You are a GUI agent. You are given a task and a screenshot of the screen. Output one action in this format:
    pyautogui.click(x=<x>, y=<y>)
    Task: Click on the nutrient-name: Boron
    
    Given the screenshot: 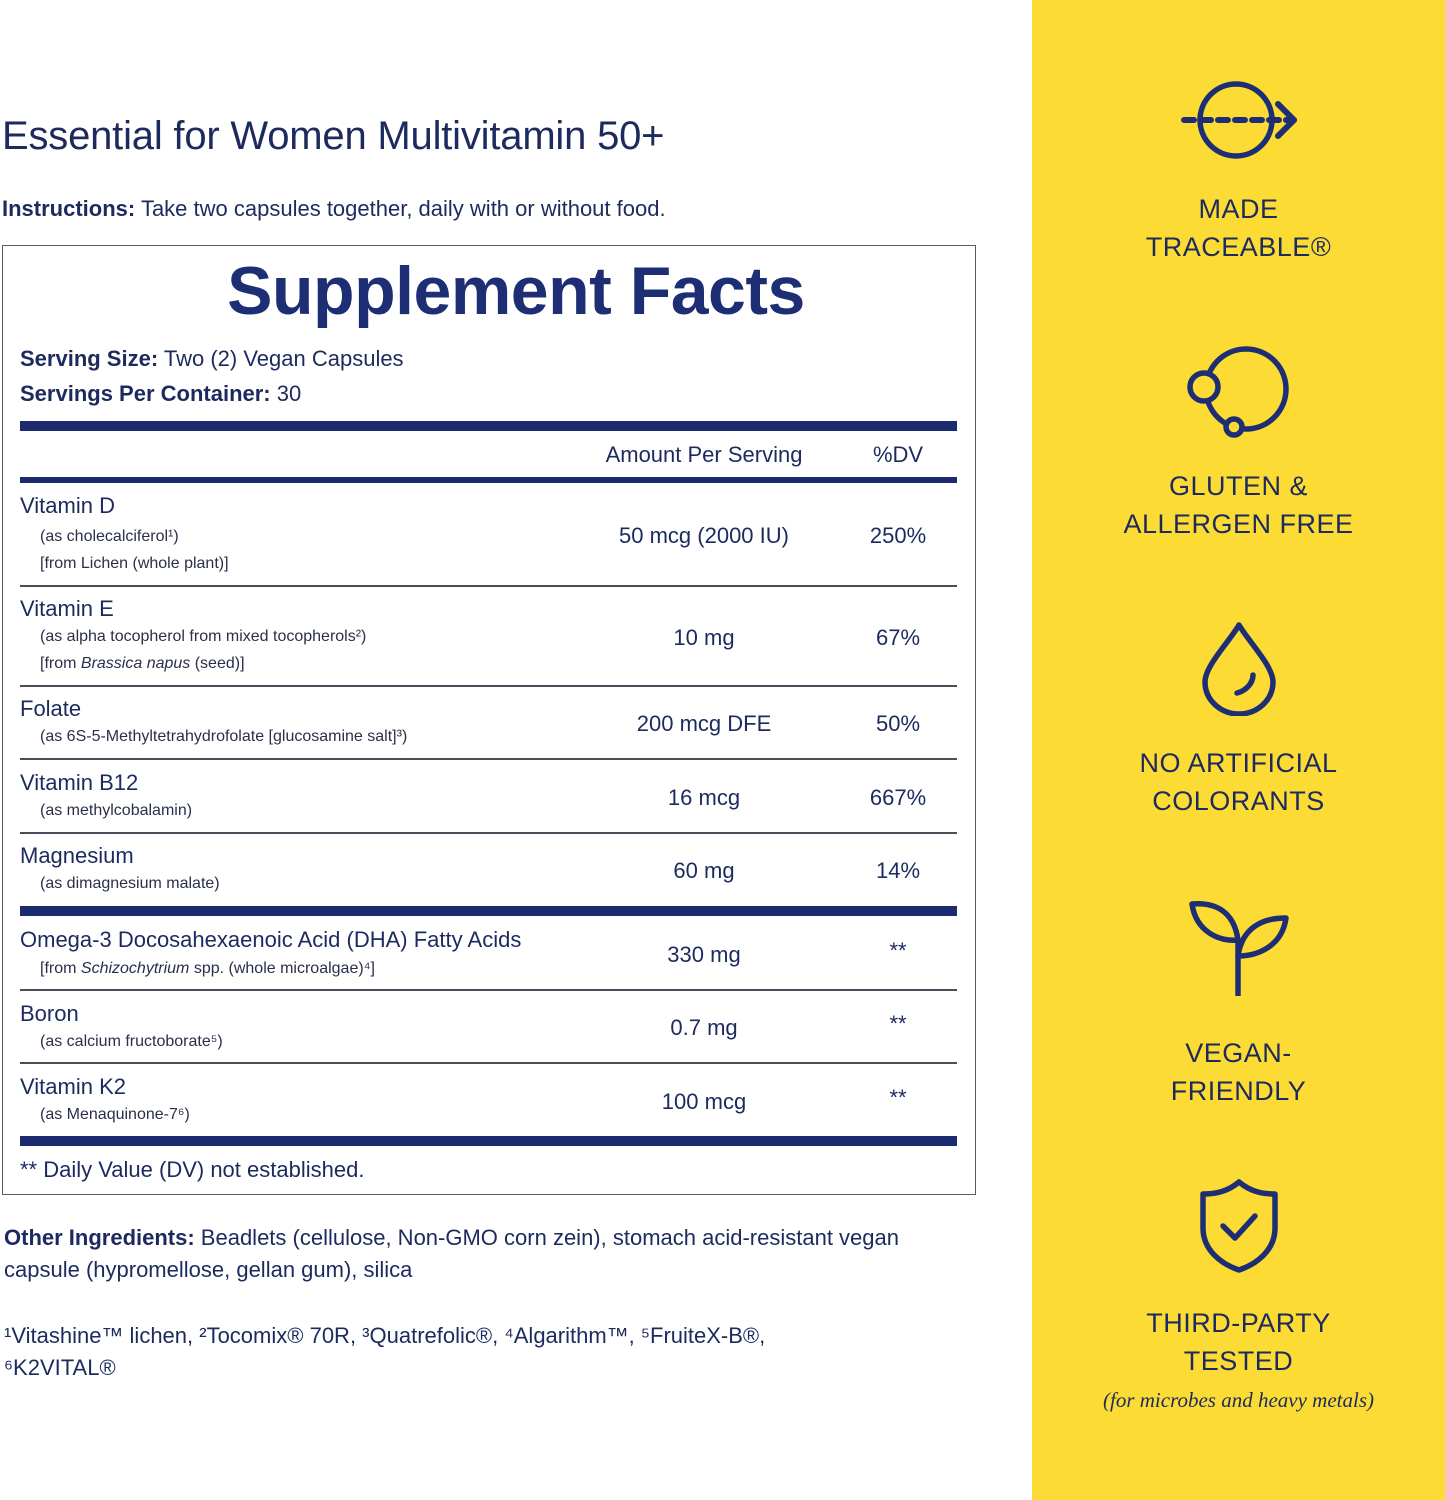 What is the action you would take?
    pyautogui.click(x=49, y=1013)
    